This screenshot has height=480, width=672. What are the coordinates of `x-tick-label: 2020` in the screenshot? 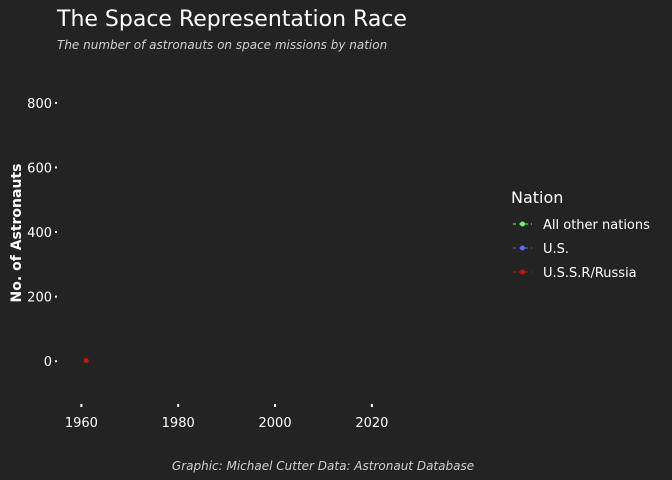 It's located at (371, 423).